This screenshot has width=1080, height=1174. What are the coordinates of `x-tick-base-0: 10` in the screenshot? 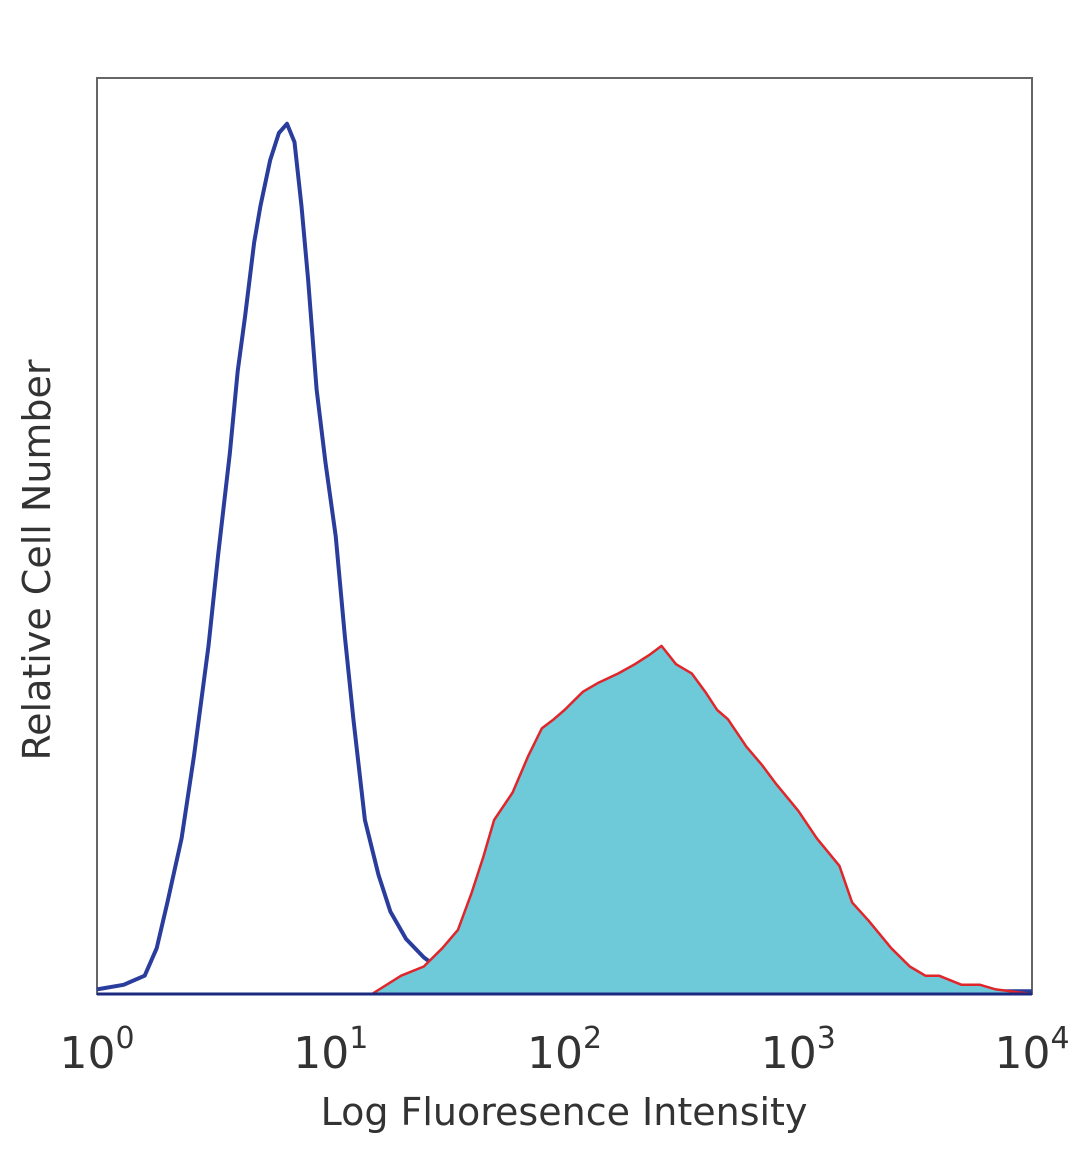 It's located at (87, 1053).